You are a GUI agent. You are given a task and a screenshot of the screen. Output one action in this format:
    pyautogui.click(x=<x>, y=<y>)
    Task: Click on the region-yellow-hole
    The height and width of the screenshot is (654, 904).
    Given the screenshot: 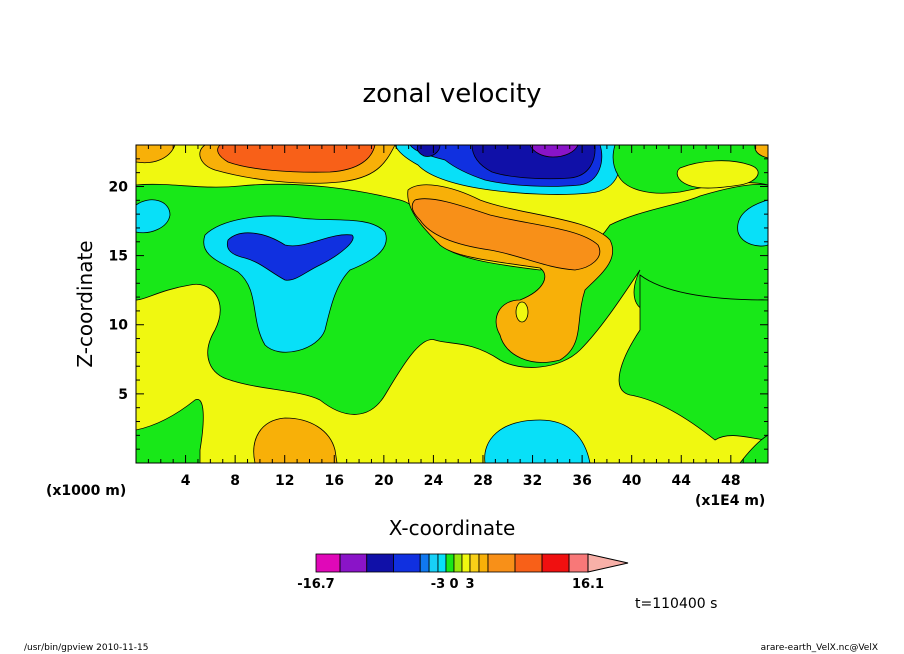 What is the action you would take?
    pyautogui.click(x=522, y=312)
    